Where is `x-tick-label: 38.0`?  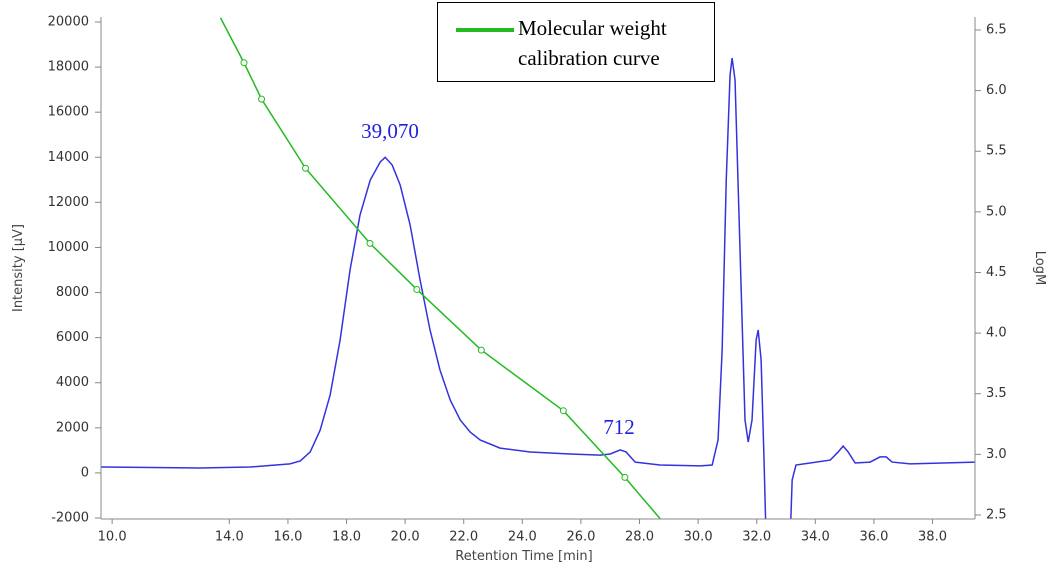 x-tick-label: 38.0 is located at coordinates (932, 537).